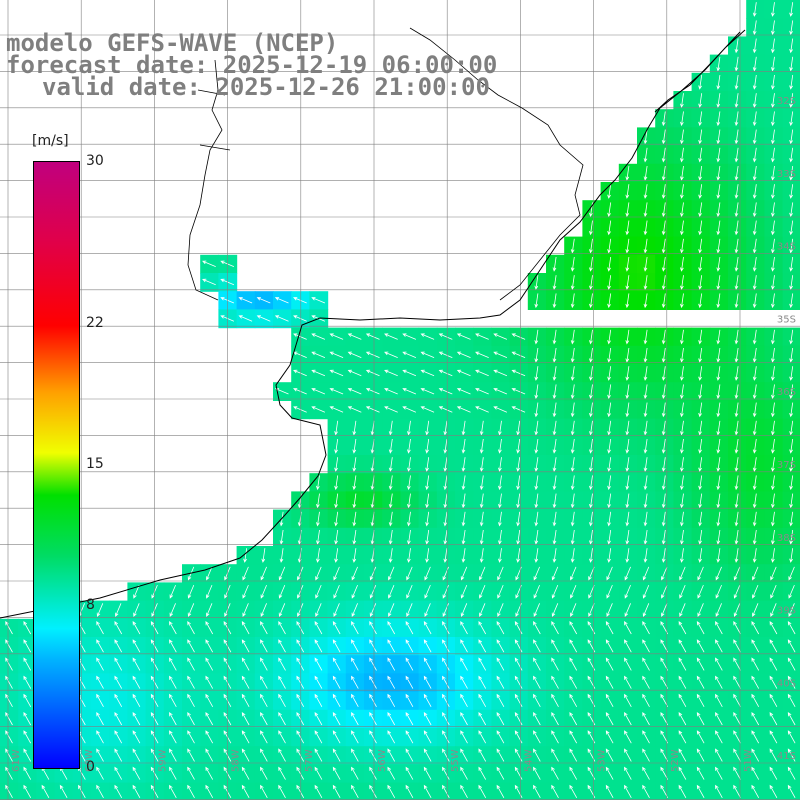 The image size is (800, 800). I want to click on valid-date: valid date: 2025-12-26 21:00:00, so click(266, 87).